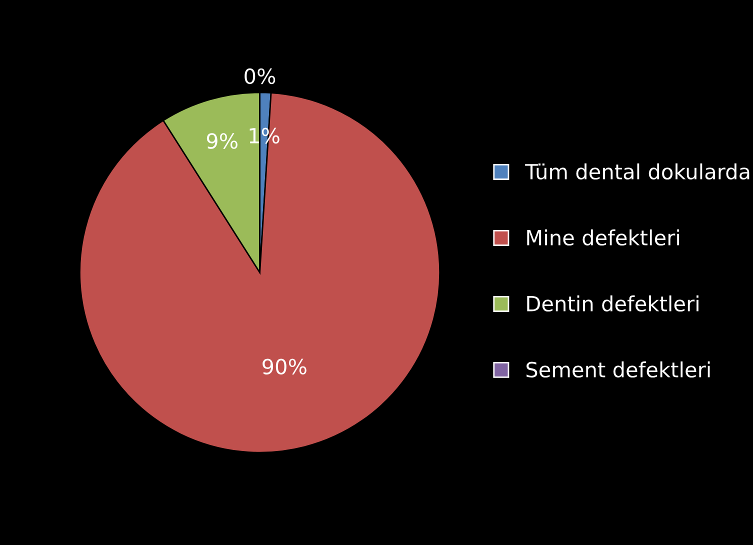 The image size is (753, 545). Describe the element at coordinates (618, 369) in the screenshot. I see `legend-label: Sement defektleri` at that location.